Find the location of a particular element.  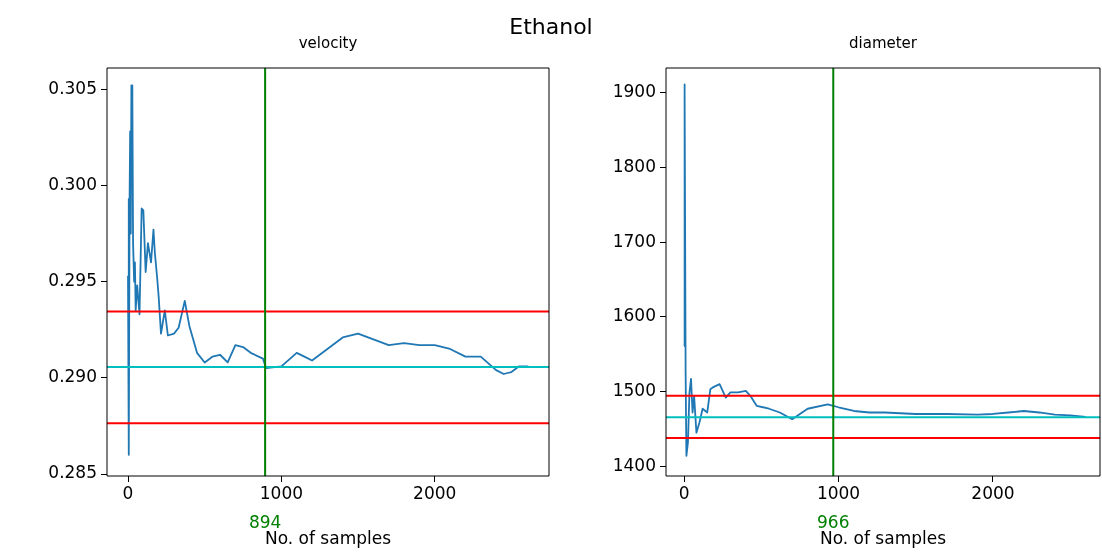

text: Ethanol is located at coordinates (551, 26).